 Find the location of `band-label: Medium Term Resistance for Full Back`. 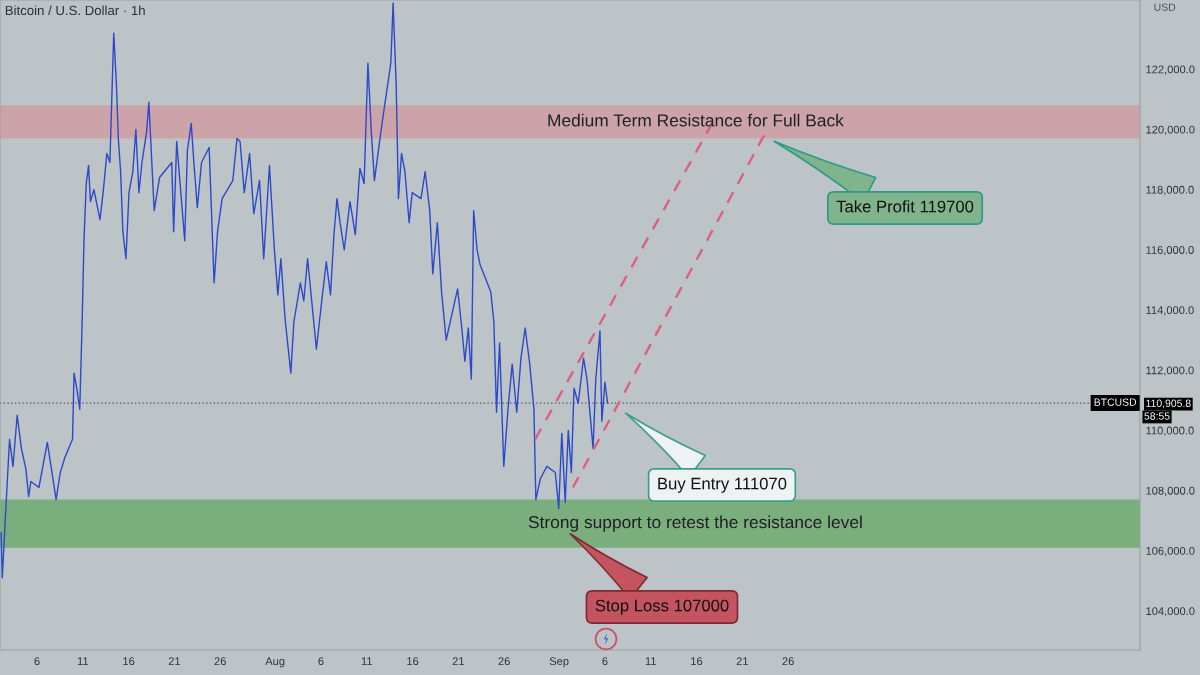

band-label: Medium Term Resistance for Full Back is located at coordinates (696, 120).